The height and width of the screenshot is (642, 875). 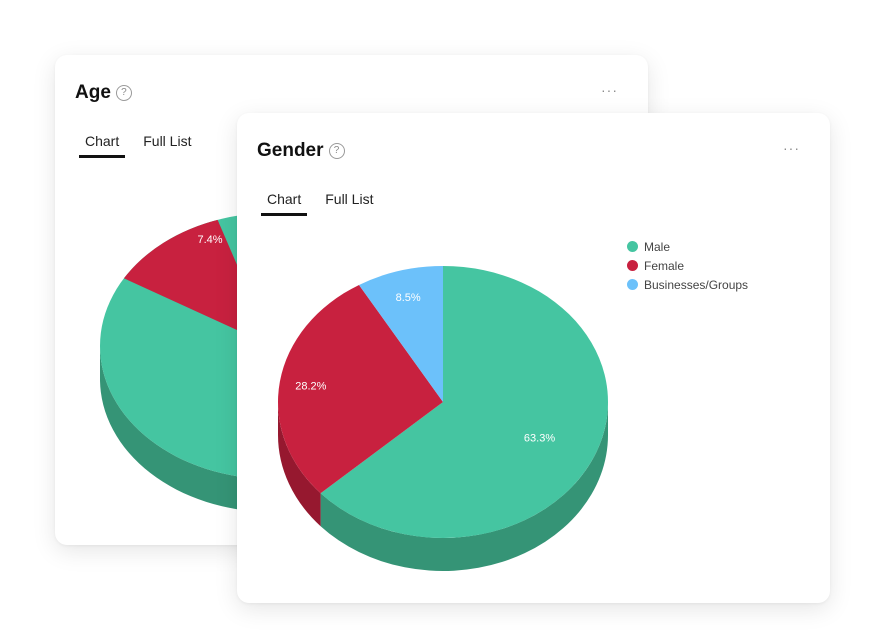 I want to click on pie-slice-female, so click(x=360, y=389).